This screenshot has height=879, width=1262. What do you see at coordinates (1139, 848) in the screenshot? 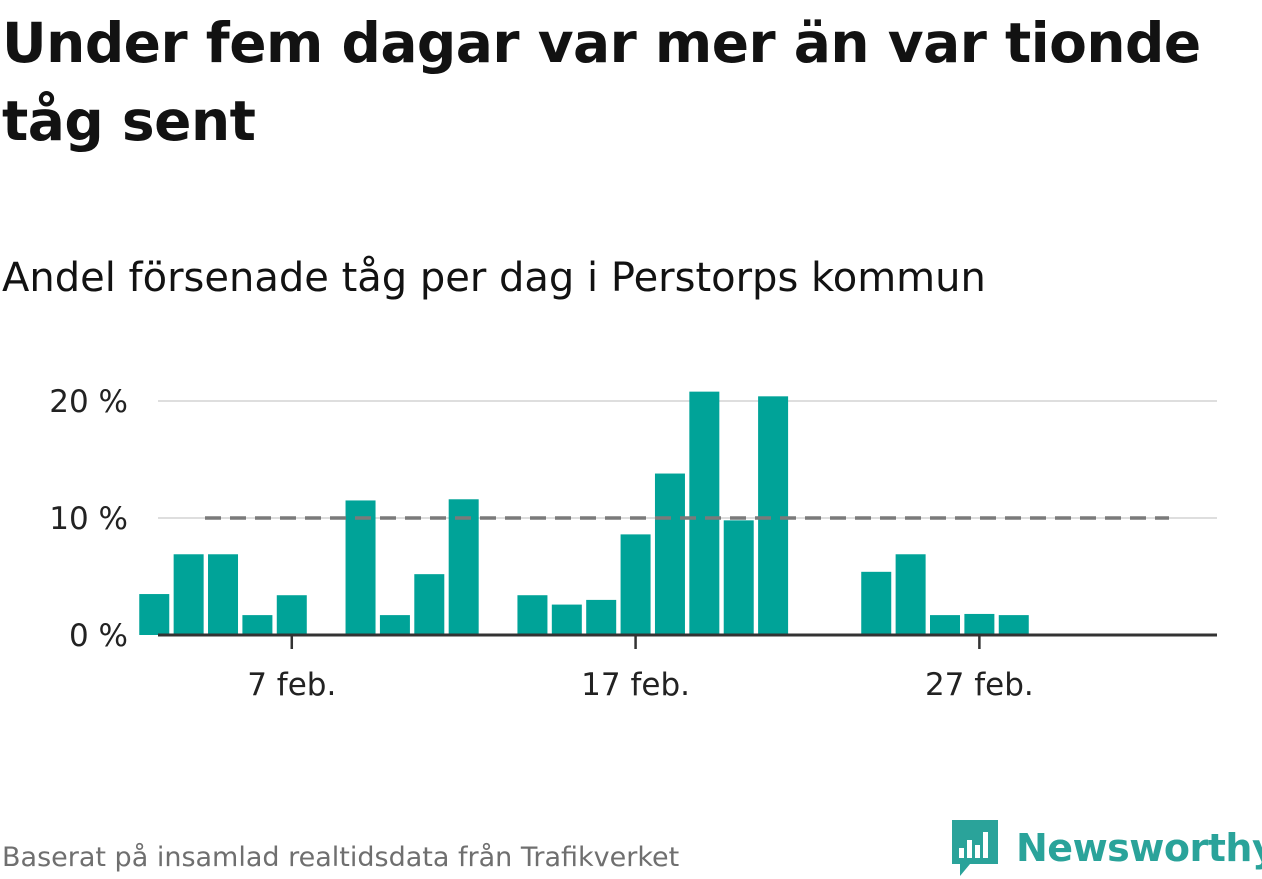
I see `brand-name: Newsworthy` at bounding box center [1139, 848].